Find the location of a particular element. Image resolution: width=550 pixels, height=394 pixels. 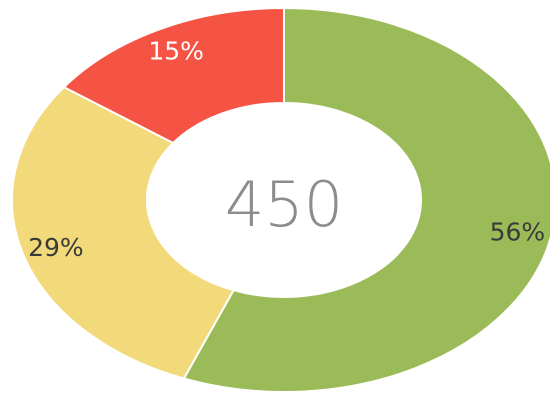

slice-label-2: 29% is located at coordinates (56, 247).